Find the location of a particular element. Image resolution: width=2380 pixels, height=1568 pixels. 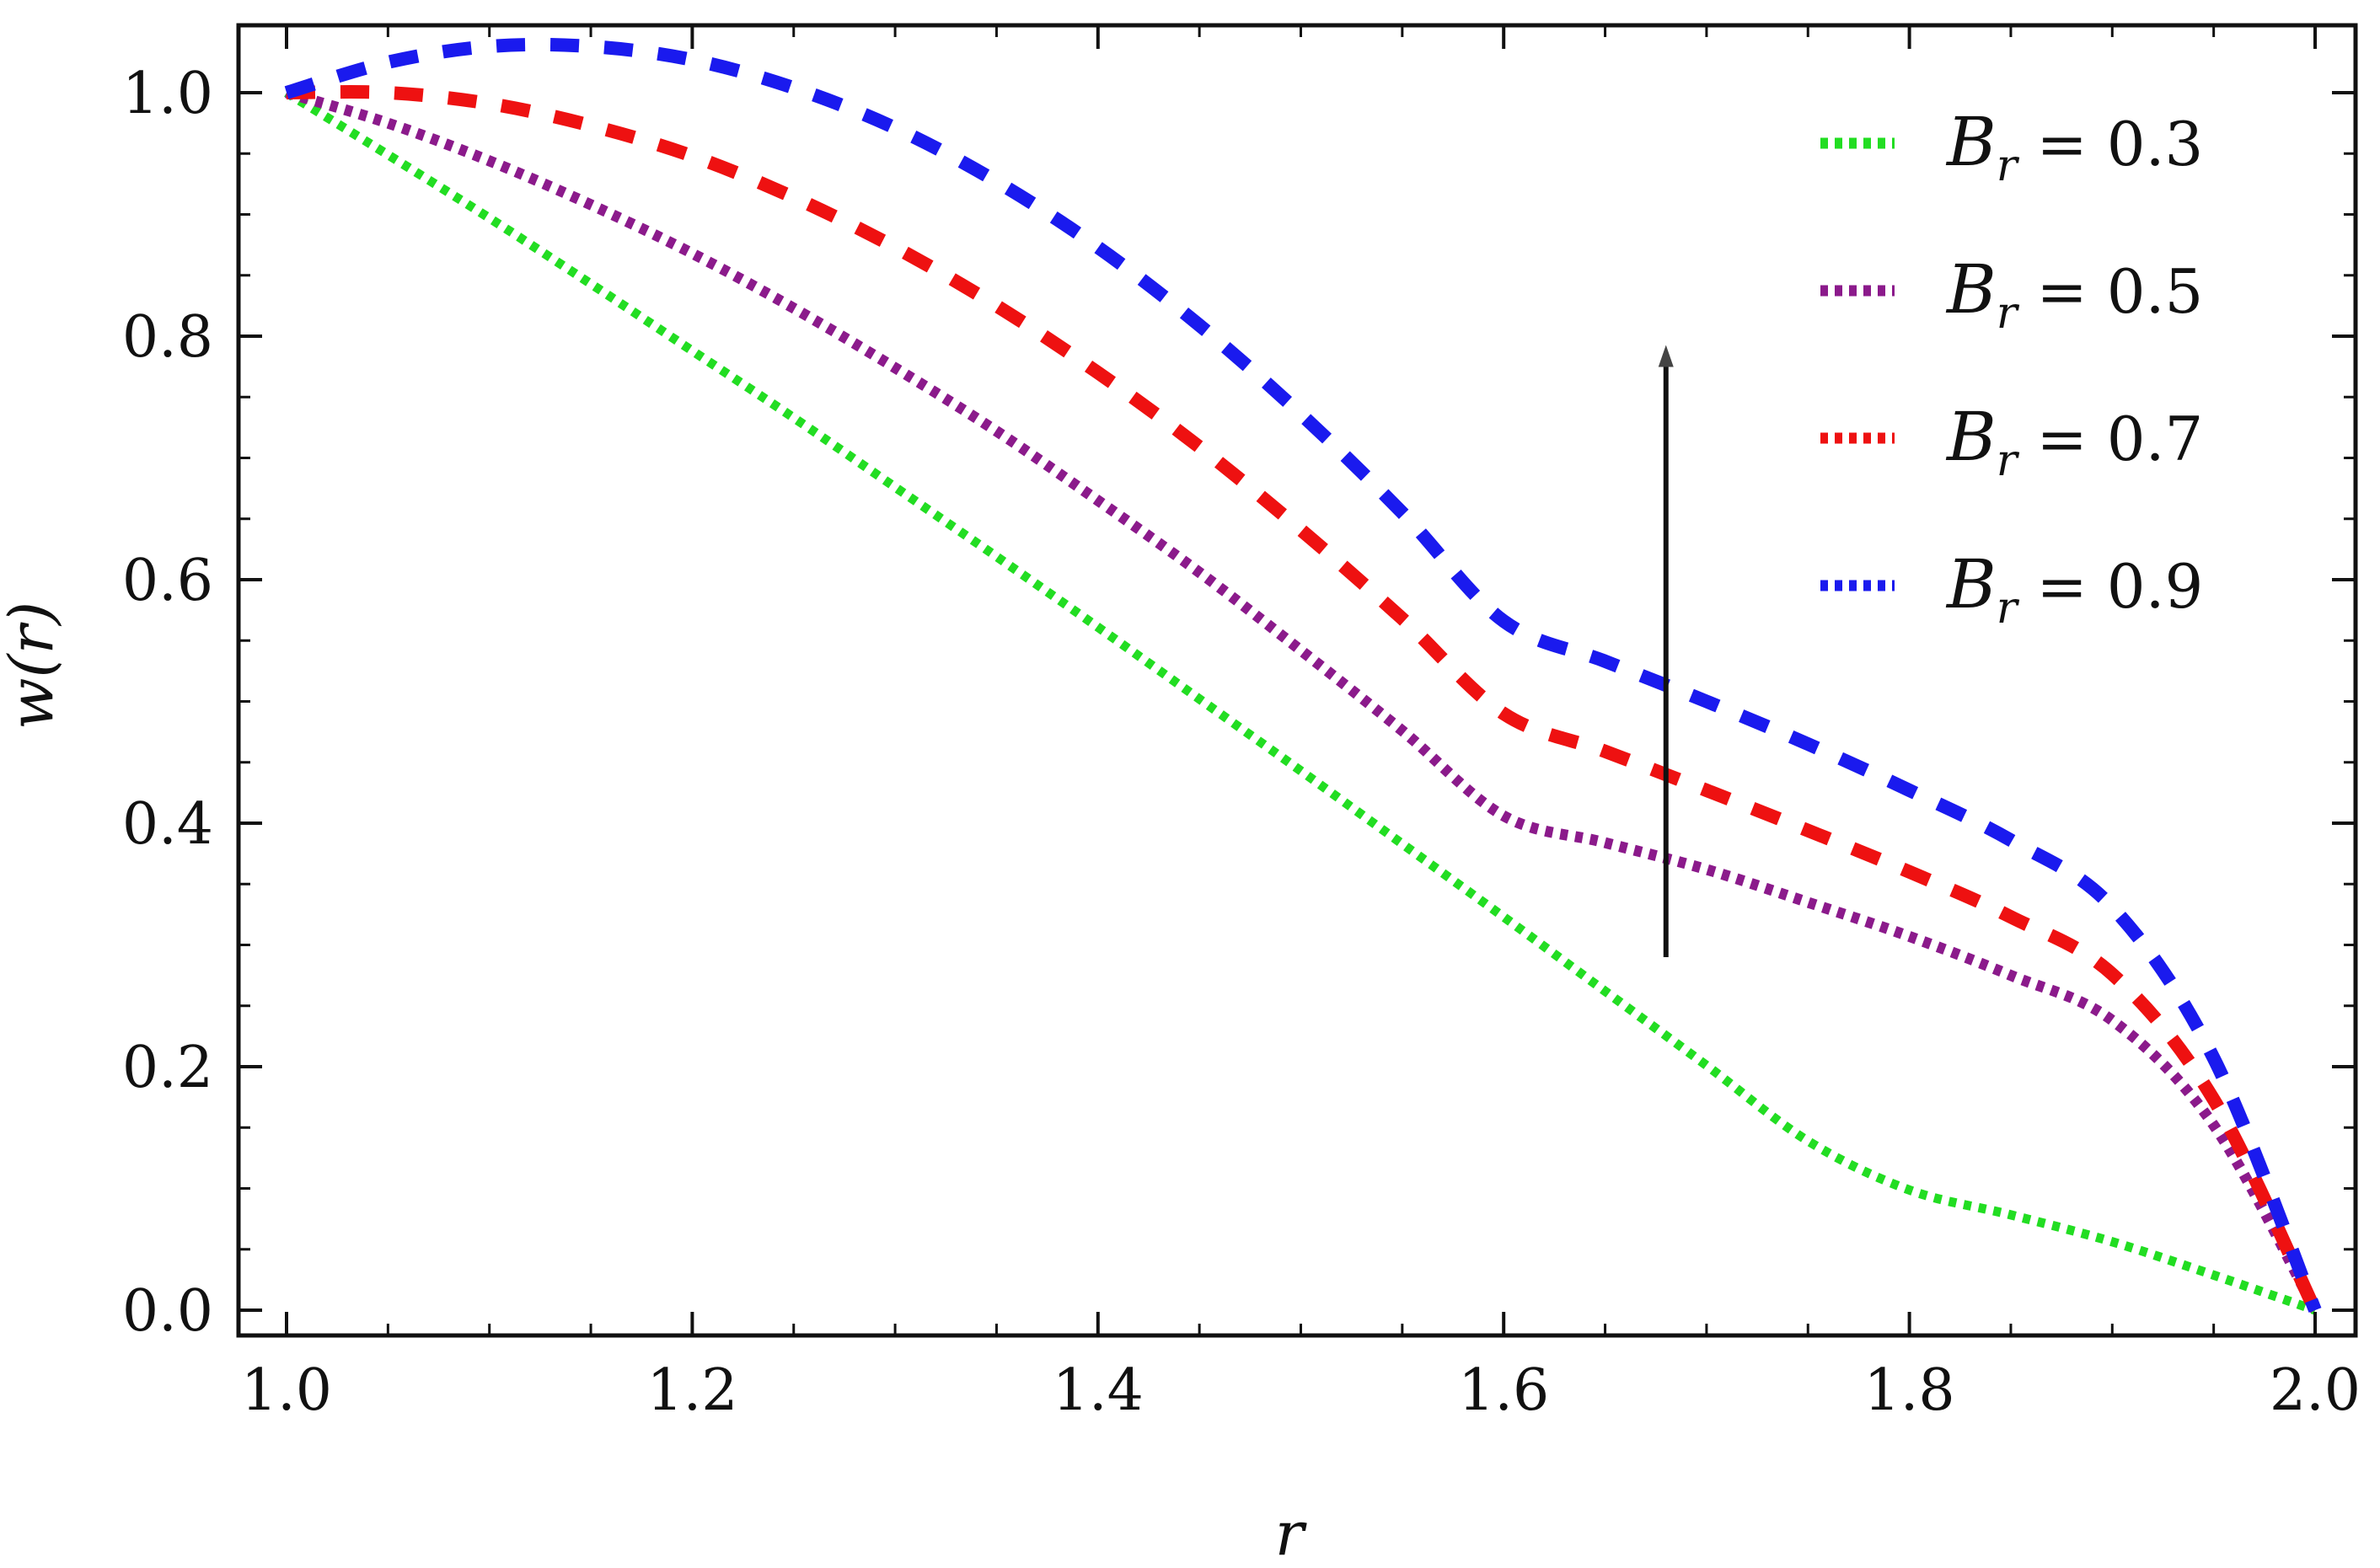

x-tick-label: 1.4 is located at coordinates (1098, 1390).